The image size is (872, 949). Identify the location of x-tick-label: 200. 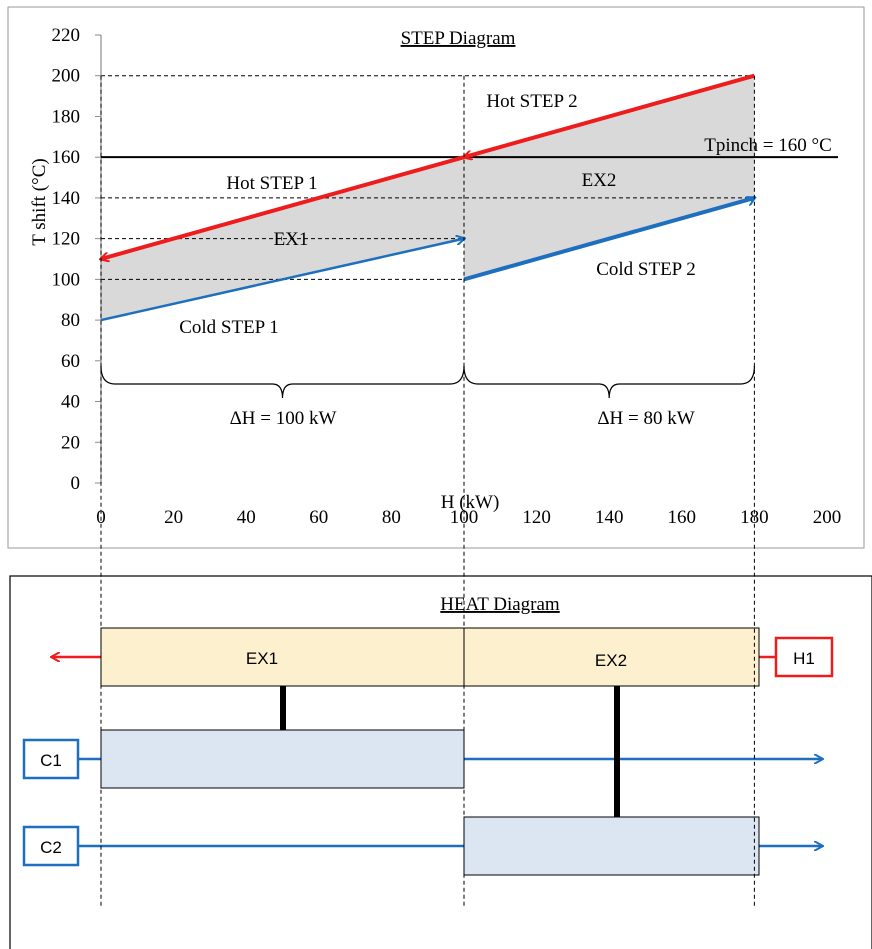
(827, 517).